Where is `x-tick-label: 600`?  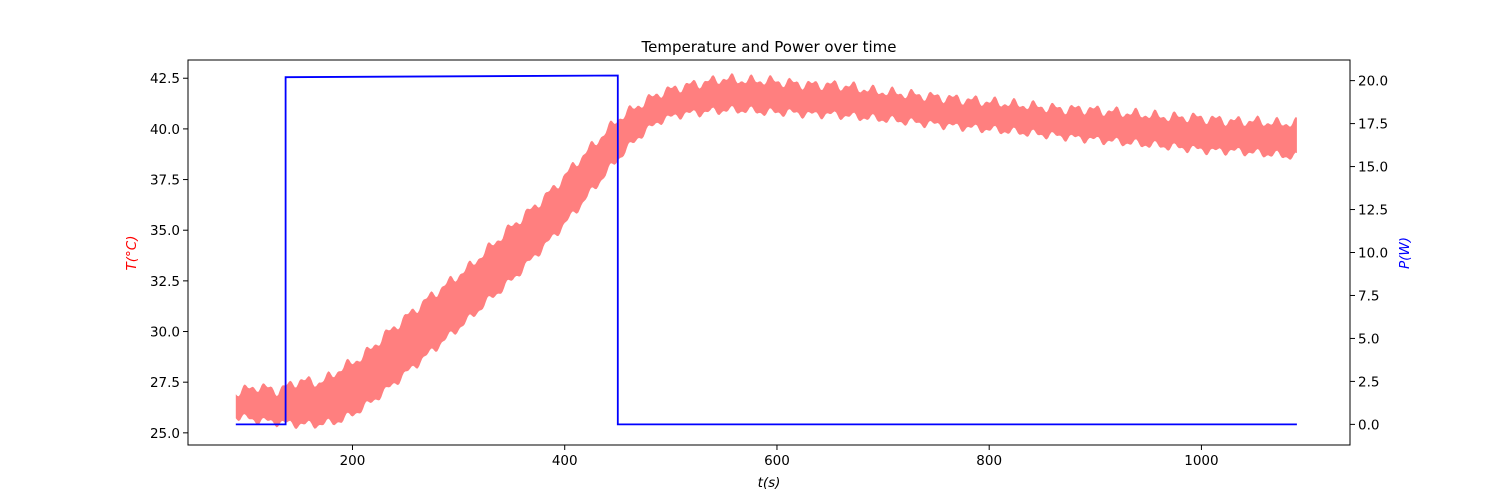
x-tick-label: 600 is located at coordinates (777, 461).